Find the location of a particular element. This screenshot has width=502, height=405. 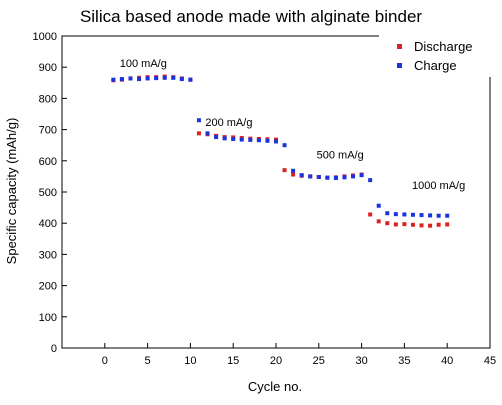

x-axis: 0 5 10 15 20 25 30 35 40 45 is located at coordinates (299, 355).